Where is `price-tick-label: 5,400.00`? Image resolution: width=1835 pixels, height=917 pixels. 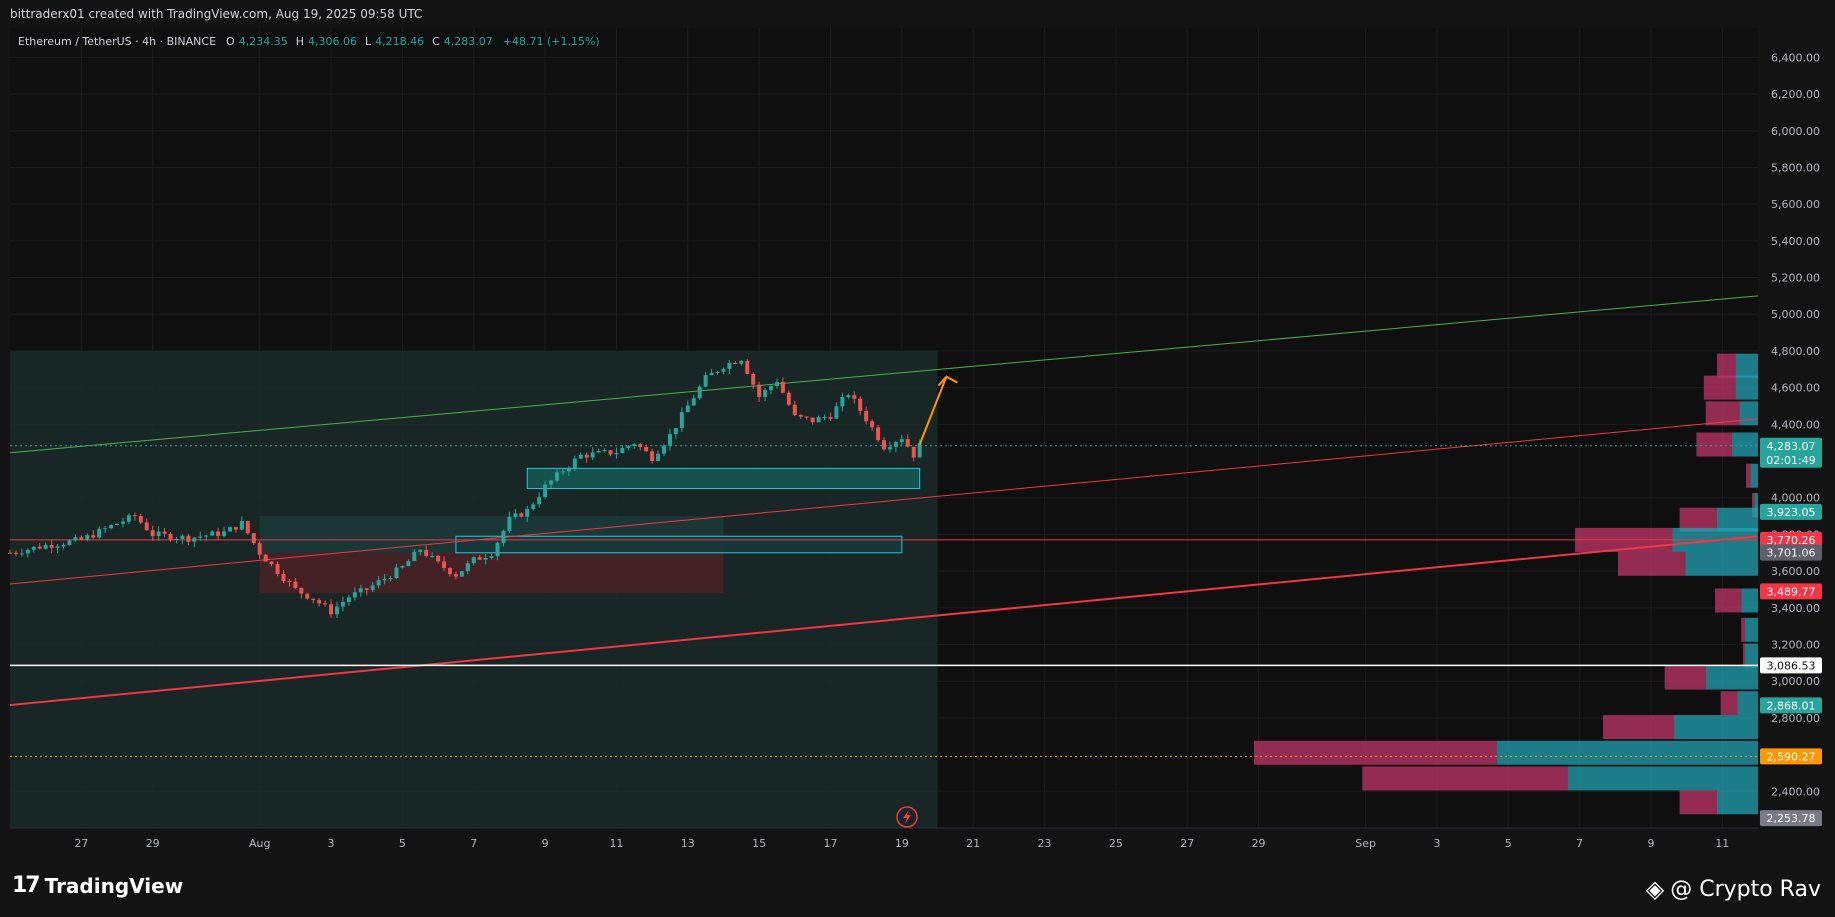
price-tick-label: 5,400.00 is located at coordinates (1795, 241).